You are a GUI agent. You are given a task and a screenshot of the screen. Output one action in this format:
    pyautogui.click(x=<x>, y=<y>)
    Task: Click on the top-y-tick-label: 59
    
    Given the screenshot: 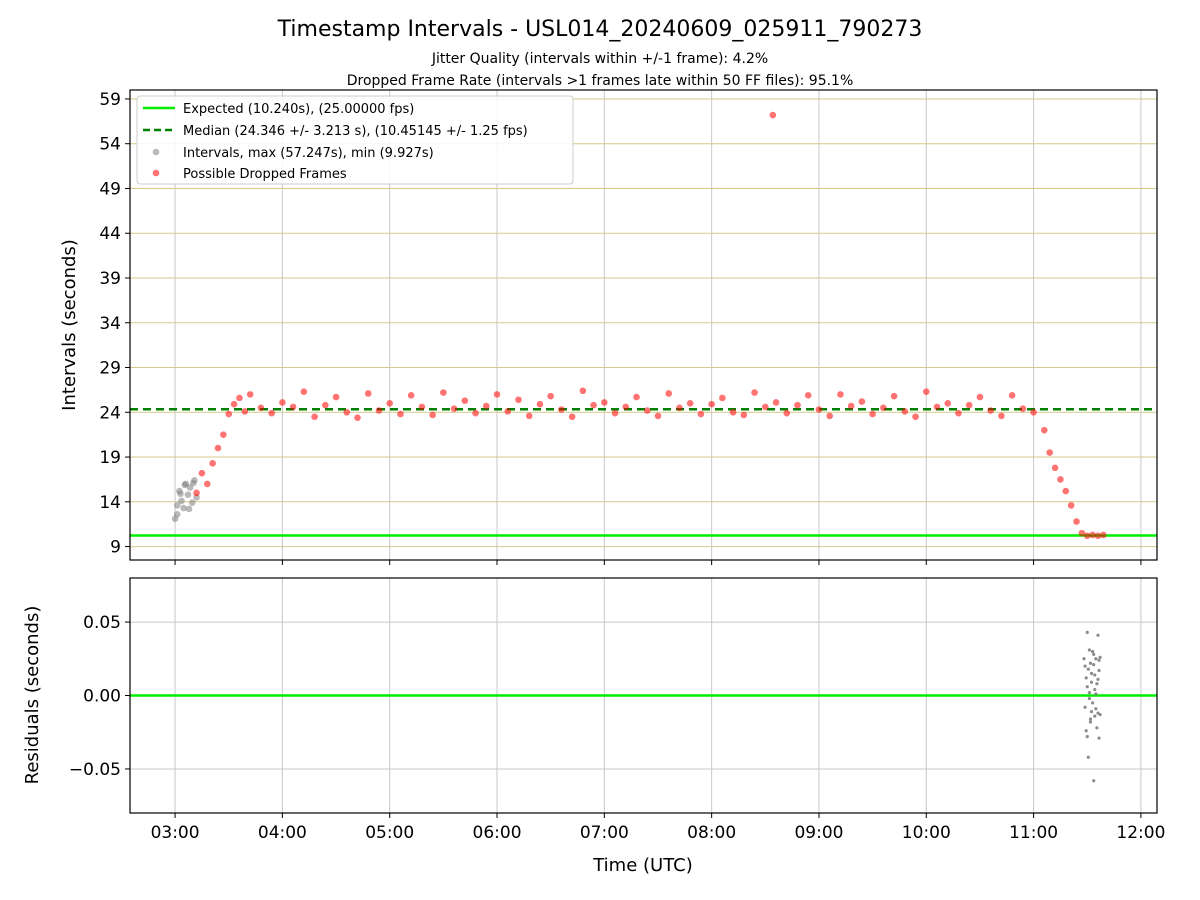 What is the action you would take?
    pyautogui.click(x=110, y=100)
    